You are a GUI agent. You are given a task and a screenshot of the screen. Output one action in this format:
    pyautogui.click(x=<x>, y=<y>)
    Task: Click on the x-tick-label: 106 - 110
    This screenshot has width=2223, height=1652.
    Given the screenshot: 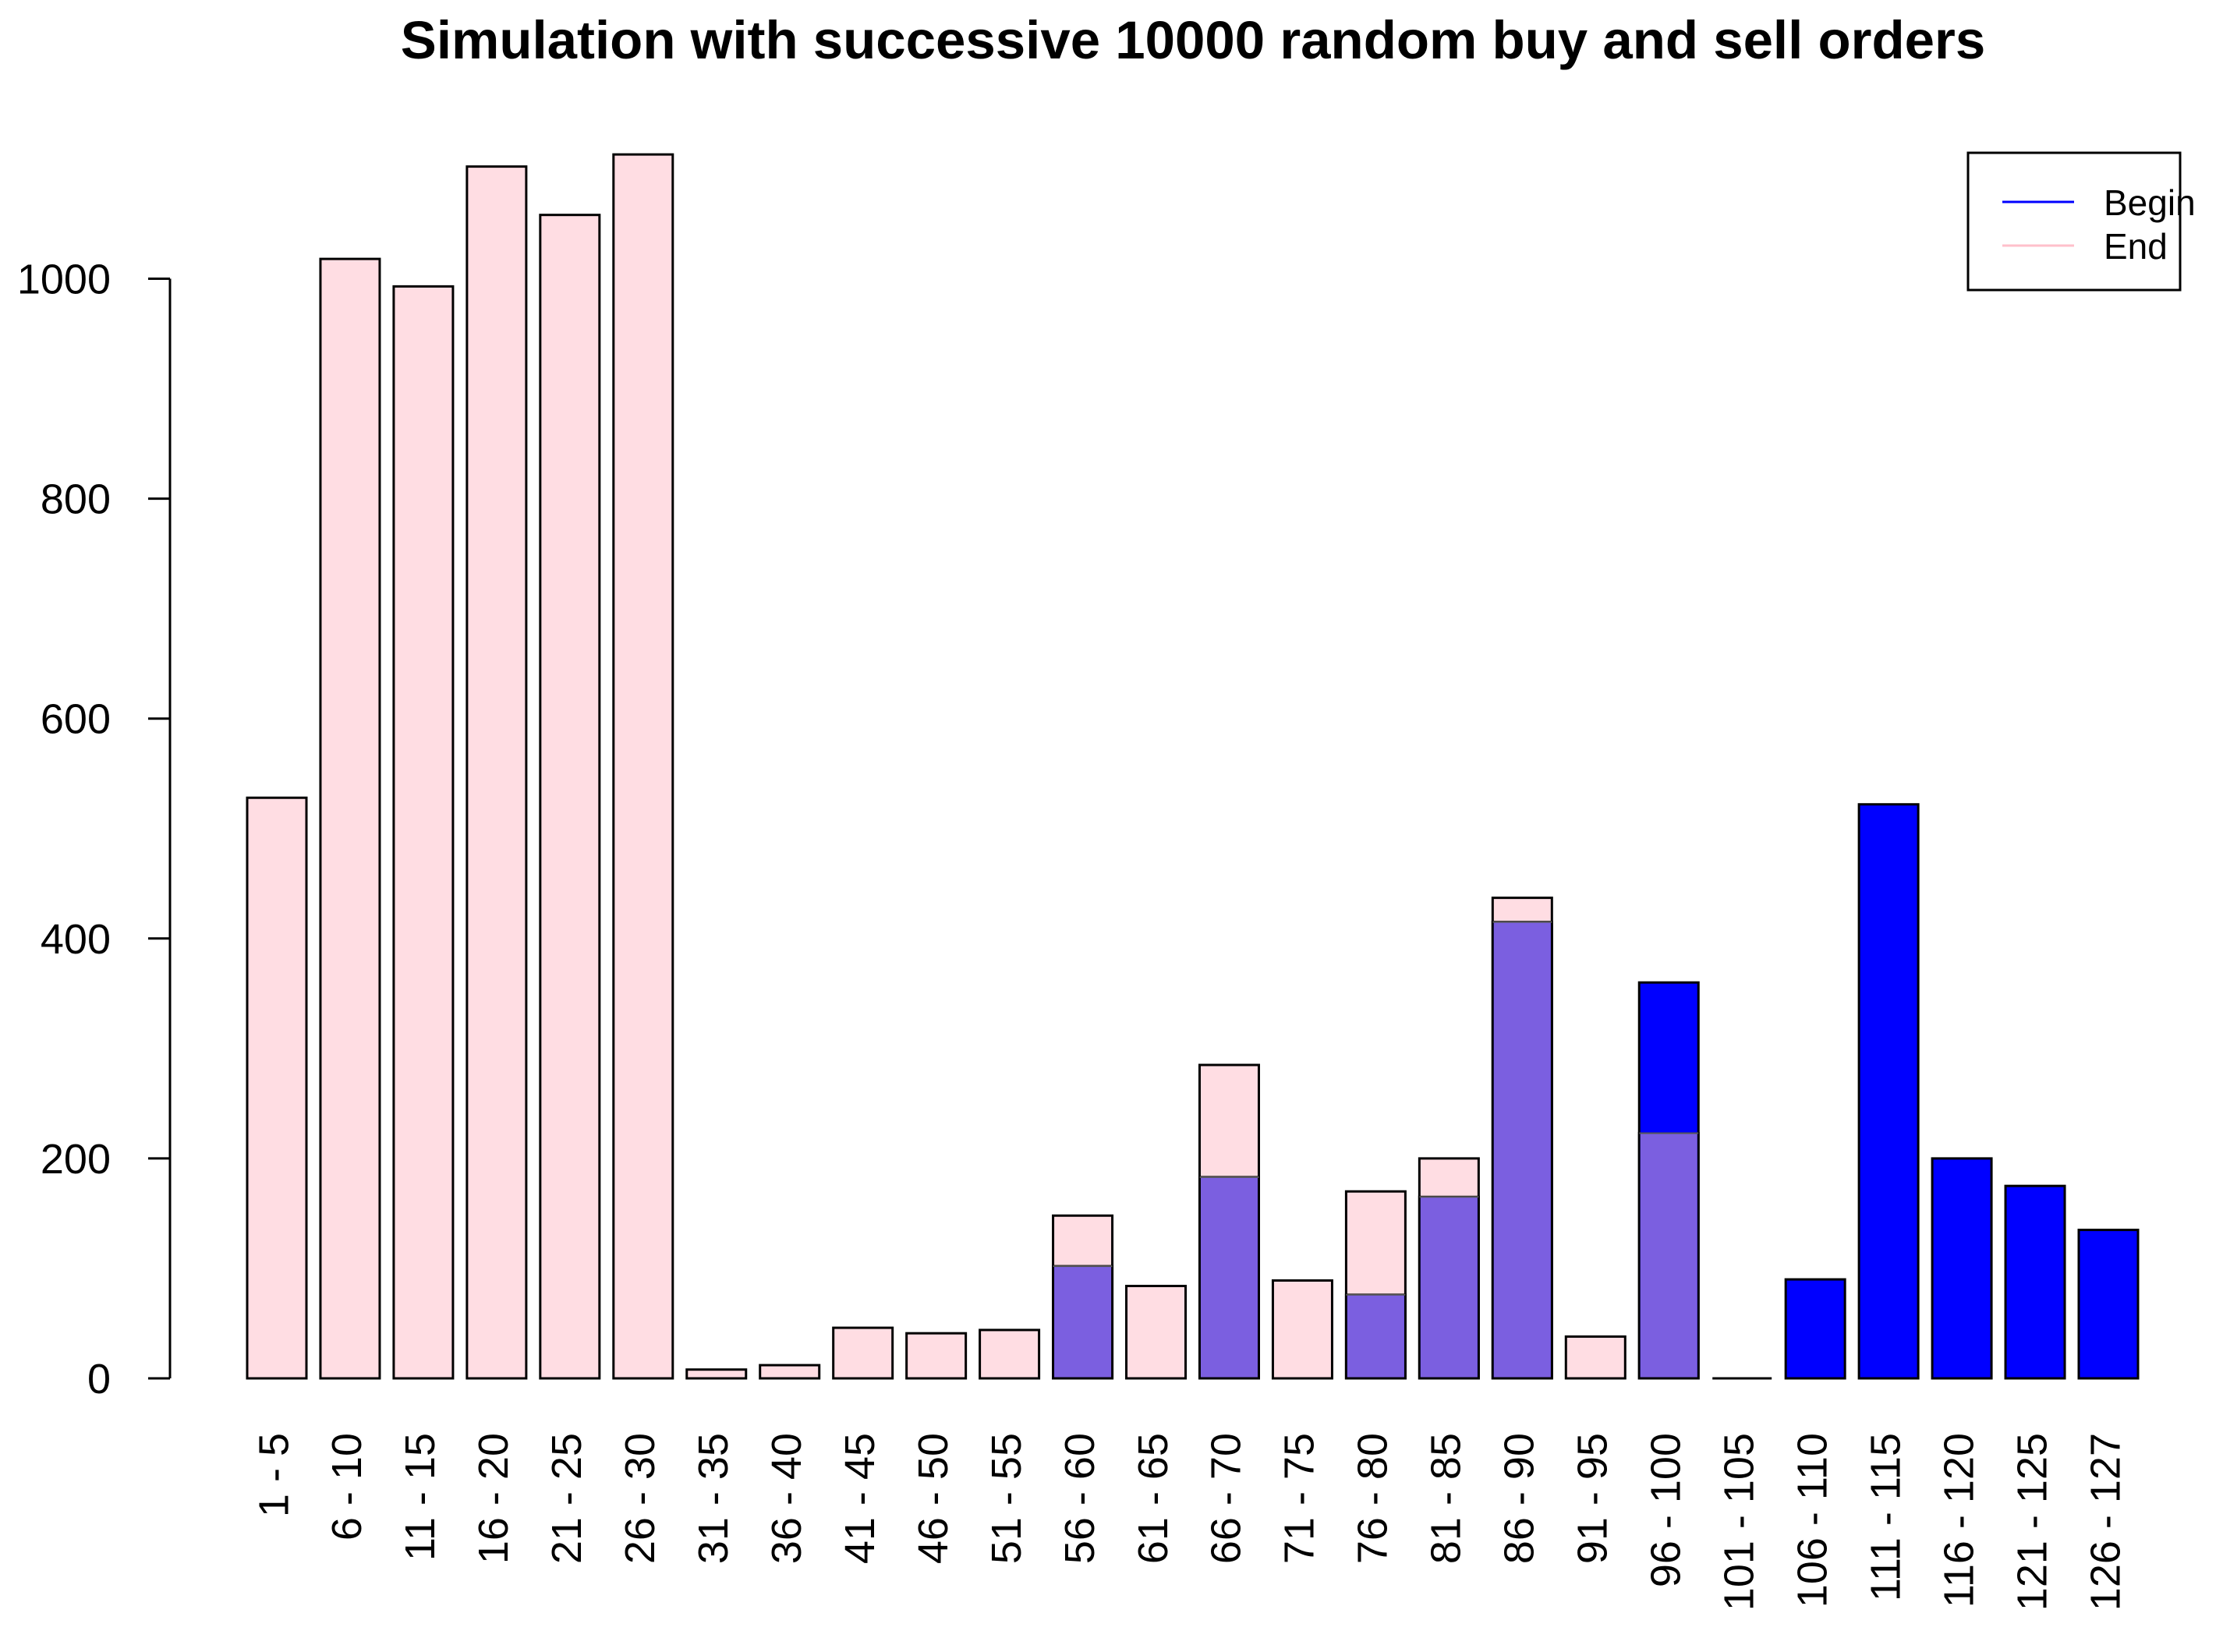 What is the action you would take?
    pyautogui.click(x=1812, y=1520)
    